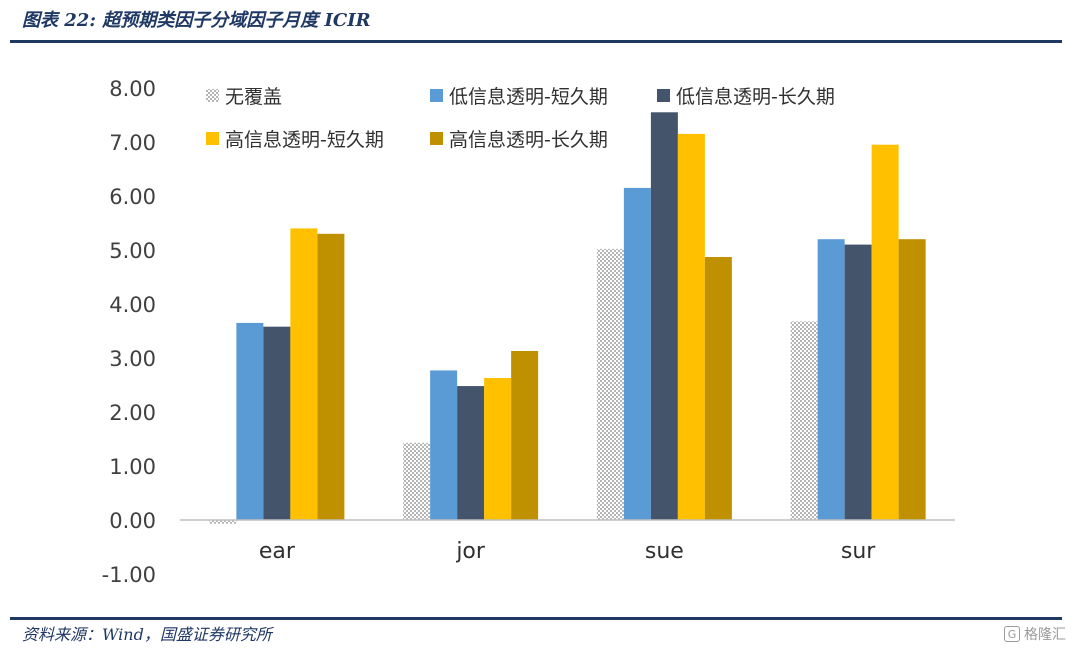  I want to click on y-tick-label: -1.00, so click(129, 575).